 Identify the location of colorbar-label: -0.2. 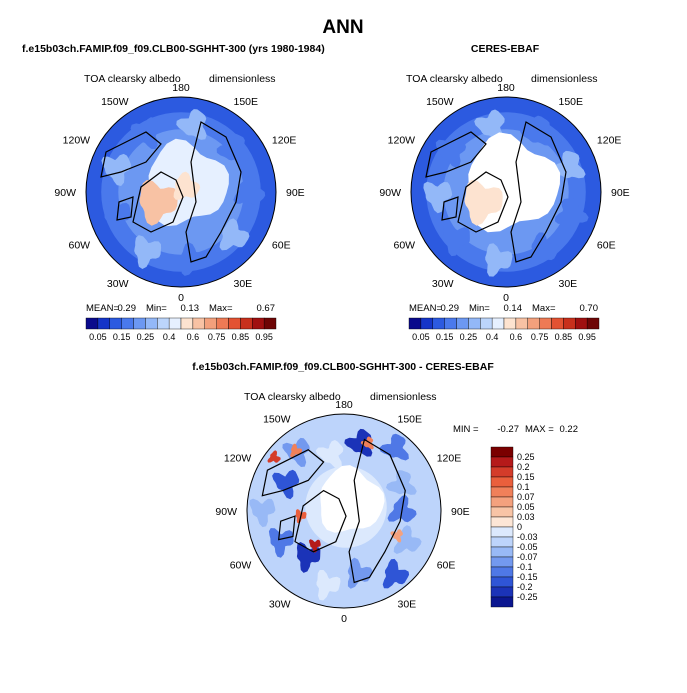
(525, 587).